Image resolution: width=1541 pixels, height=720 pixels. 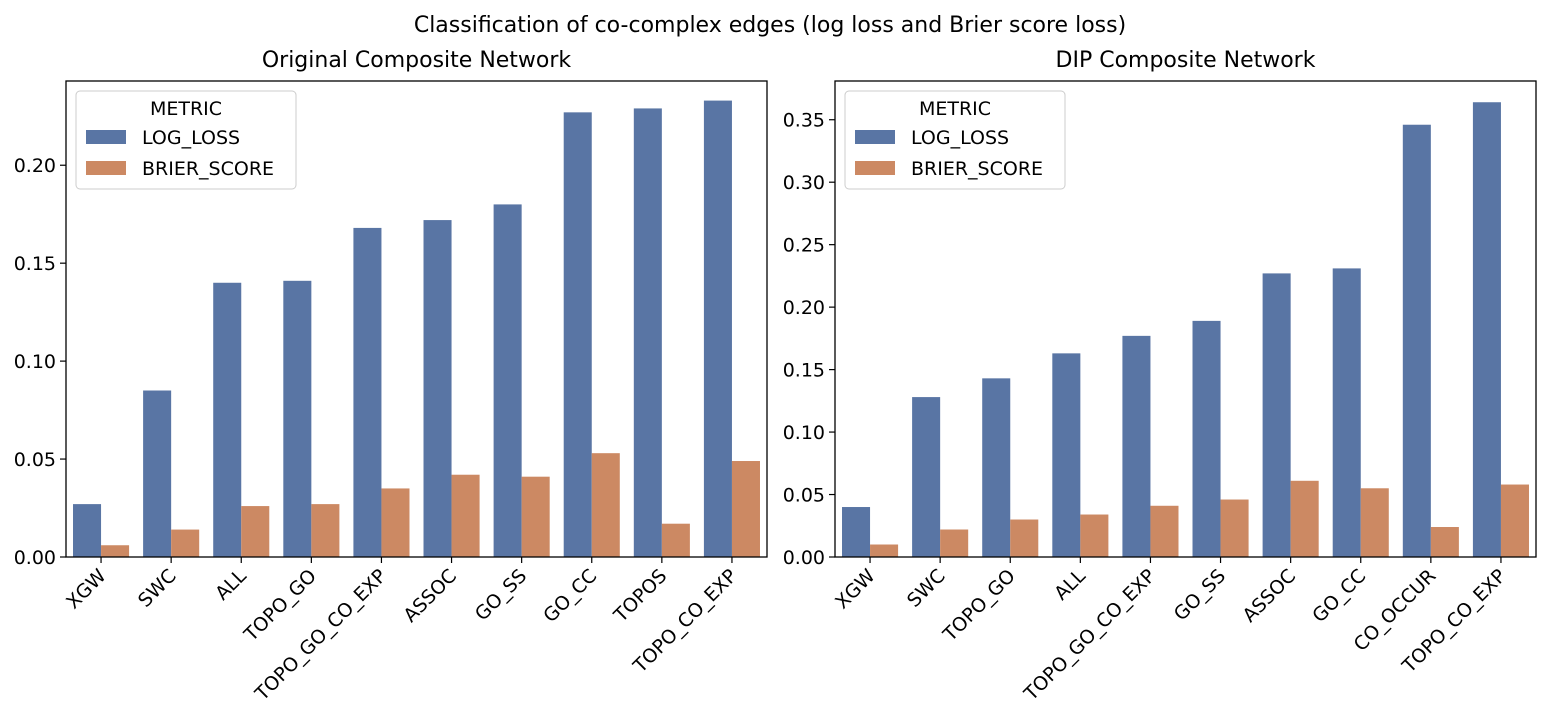 What do you see at coordinates (978, 605) in the screenshot?
I see `x-tick-label: TOPO_GO` at bounding box center [978, 605].